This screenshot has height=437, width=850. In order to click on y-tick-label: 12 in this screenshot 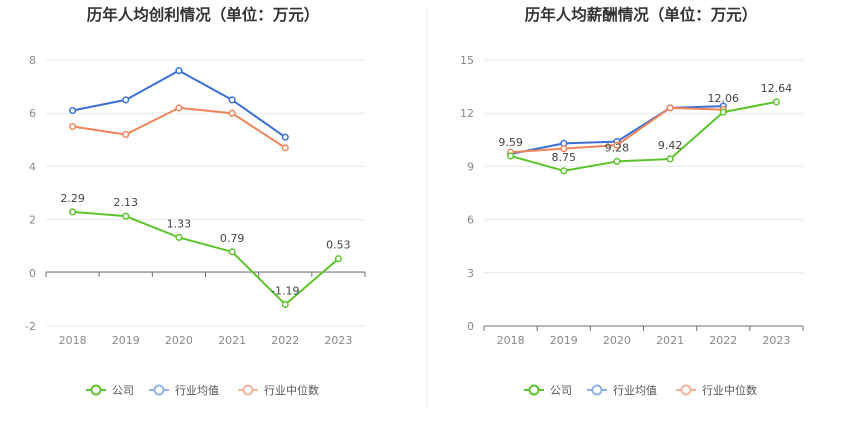, I will do `click(467, 113)`.